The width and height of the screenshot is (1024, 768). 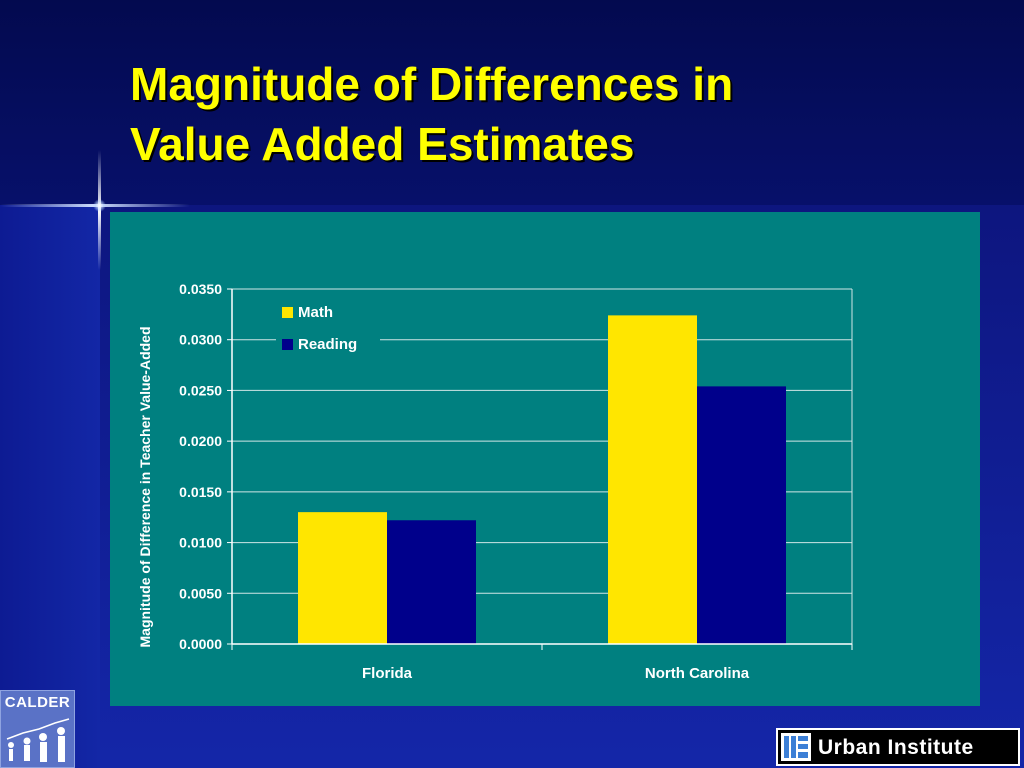 What do you see at coordinates (327, 344) in the screenshot?
I see `legend-label-reading: Reading` at bounding box center [327, 344].